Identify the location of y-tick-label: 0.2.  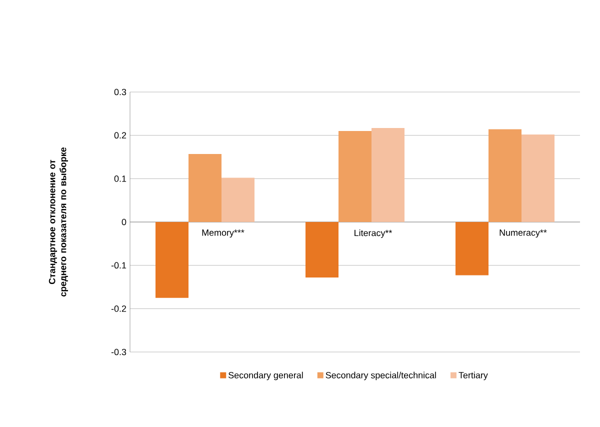
(120, 135).